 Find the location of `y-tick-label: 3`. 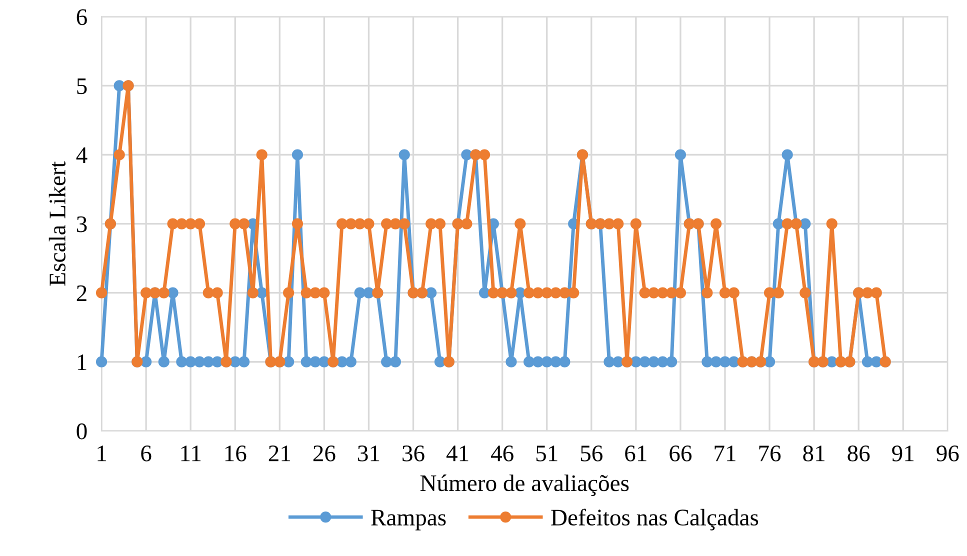

y-tick-label: 3 is located at coordinates (81, 224).